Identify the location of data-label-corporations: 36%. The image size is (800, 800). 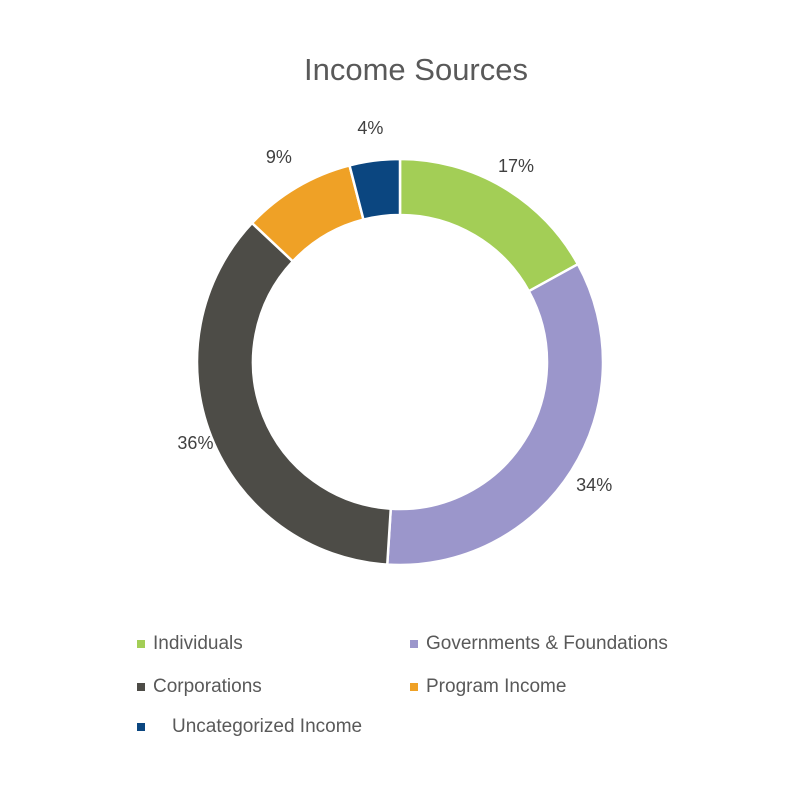
(195, 443).